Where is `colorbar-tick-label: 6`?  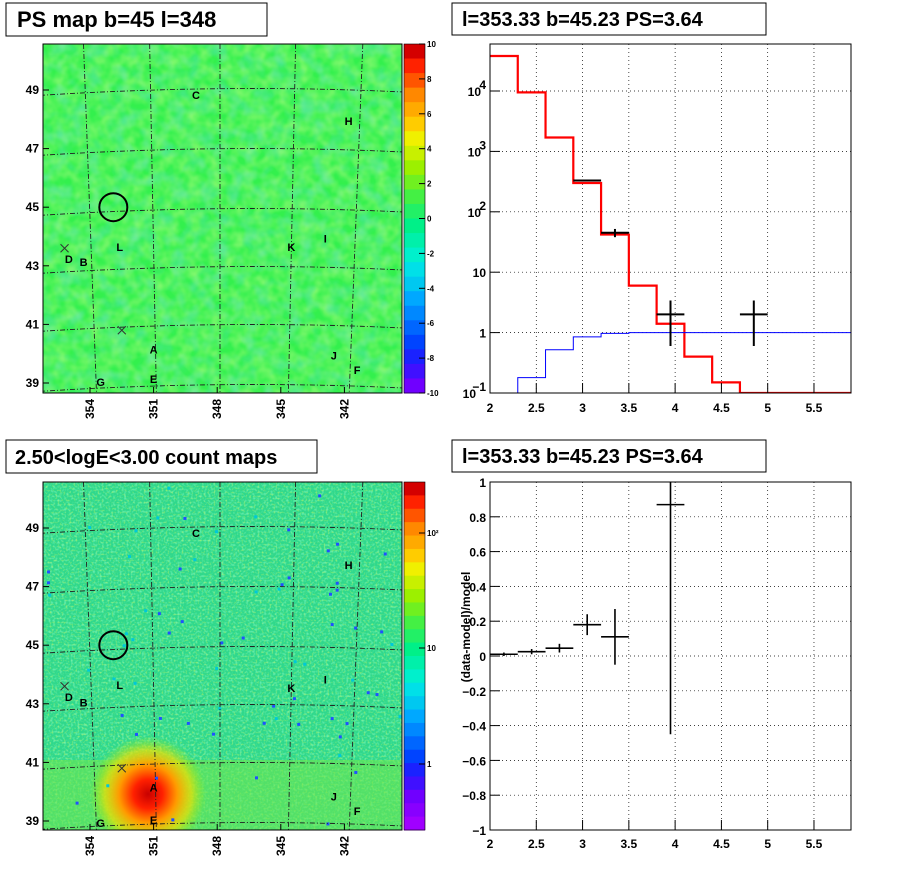 colorbar-tick-label: 6 is located at coordinates (429, 114).